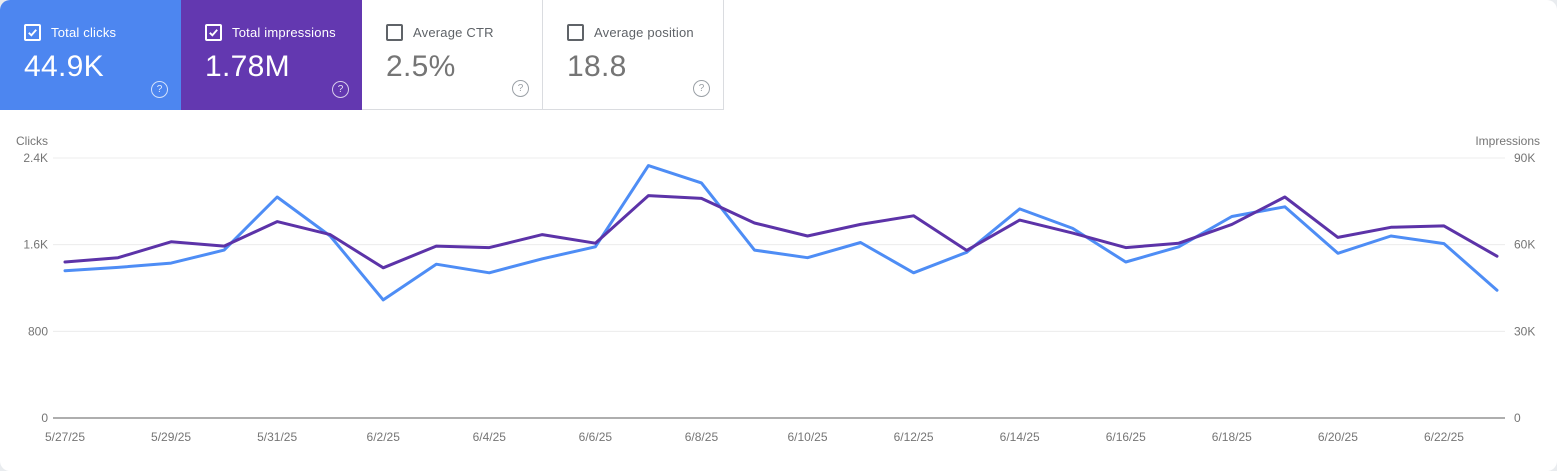 Image resolution: width=1557 pixels, height=471 pixels. Describe the element at coordinates (38, 331) in the screenshot. I see `y-axis-tick-label-left: 800` at that location.